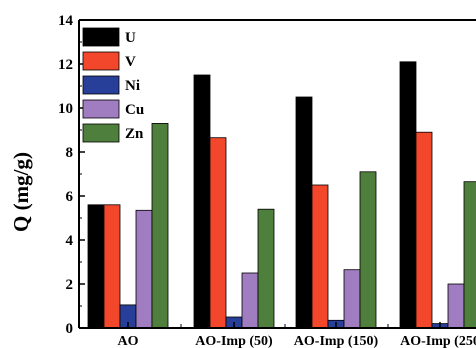  Describe the element at coordinates (130, 38) in the screenshot. I see `legend-label-u: U` at that location.